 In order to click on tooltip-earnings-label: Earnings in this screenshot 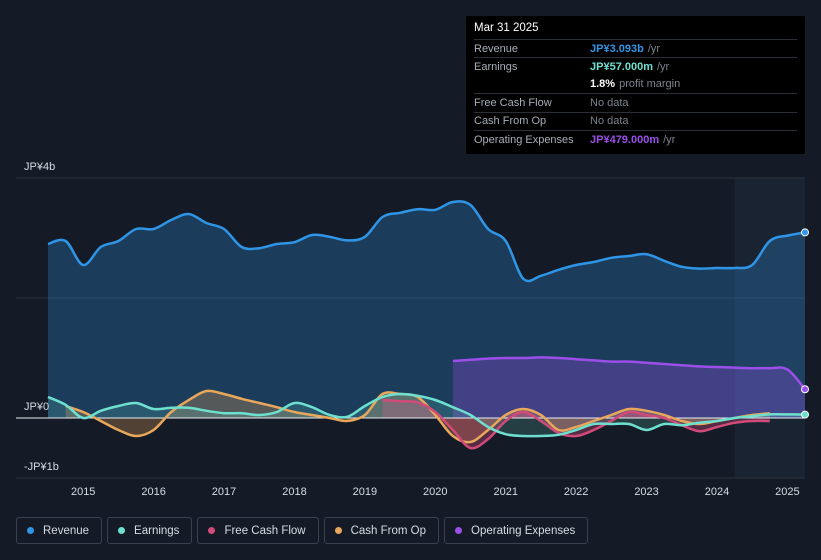, I will do `click(496, 67)`.